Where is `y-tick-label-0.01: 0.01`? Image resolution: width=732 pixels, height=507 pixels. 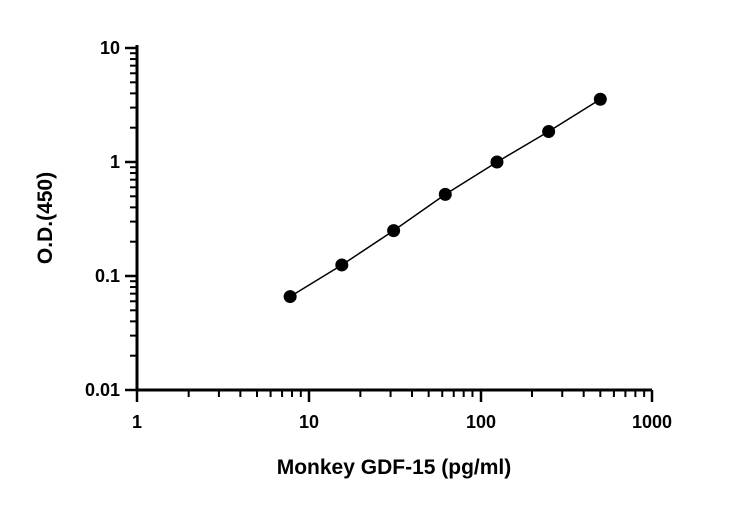
y-tick-label-0.01: 0.01 is located at coordinates (102, 390).